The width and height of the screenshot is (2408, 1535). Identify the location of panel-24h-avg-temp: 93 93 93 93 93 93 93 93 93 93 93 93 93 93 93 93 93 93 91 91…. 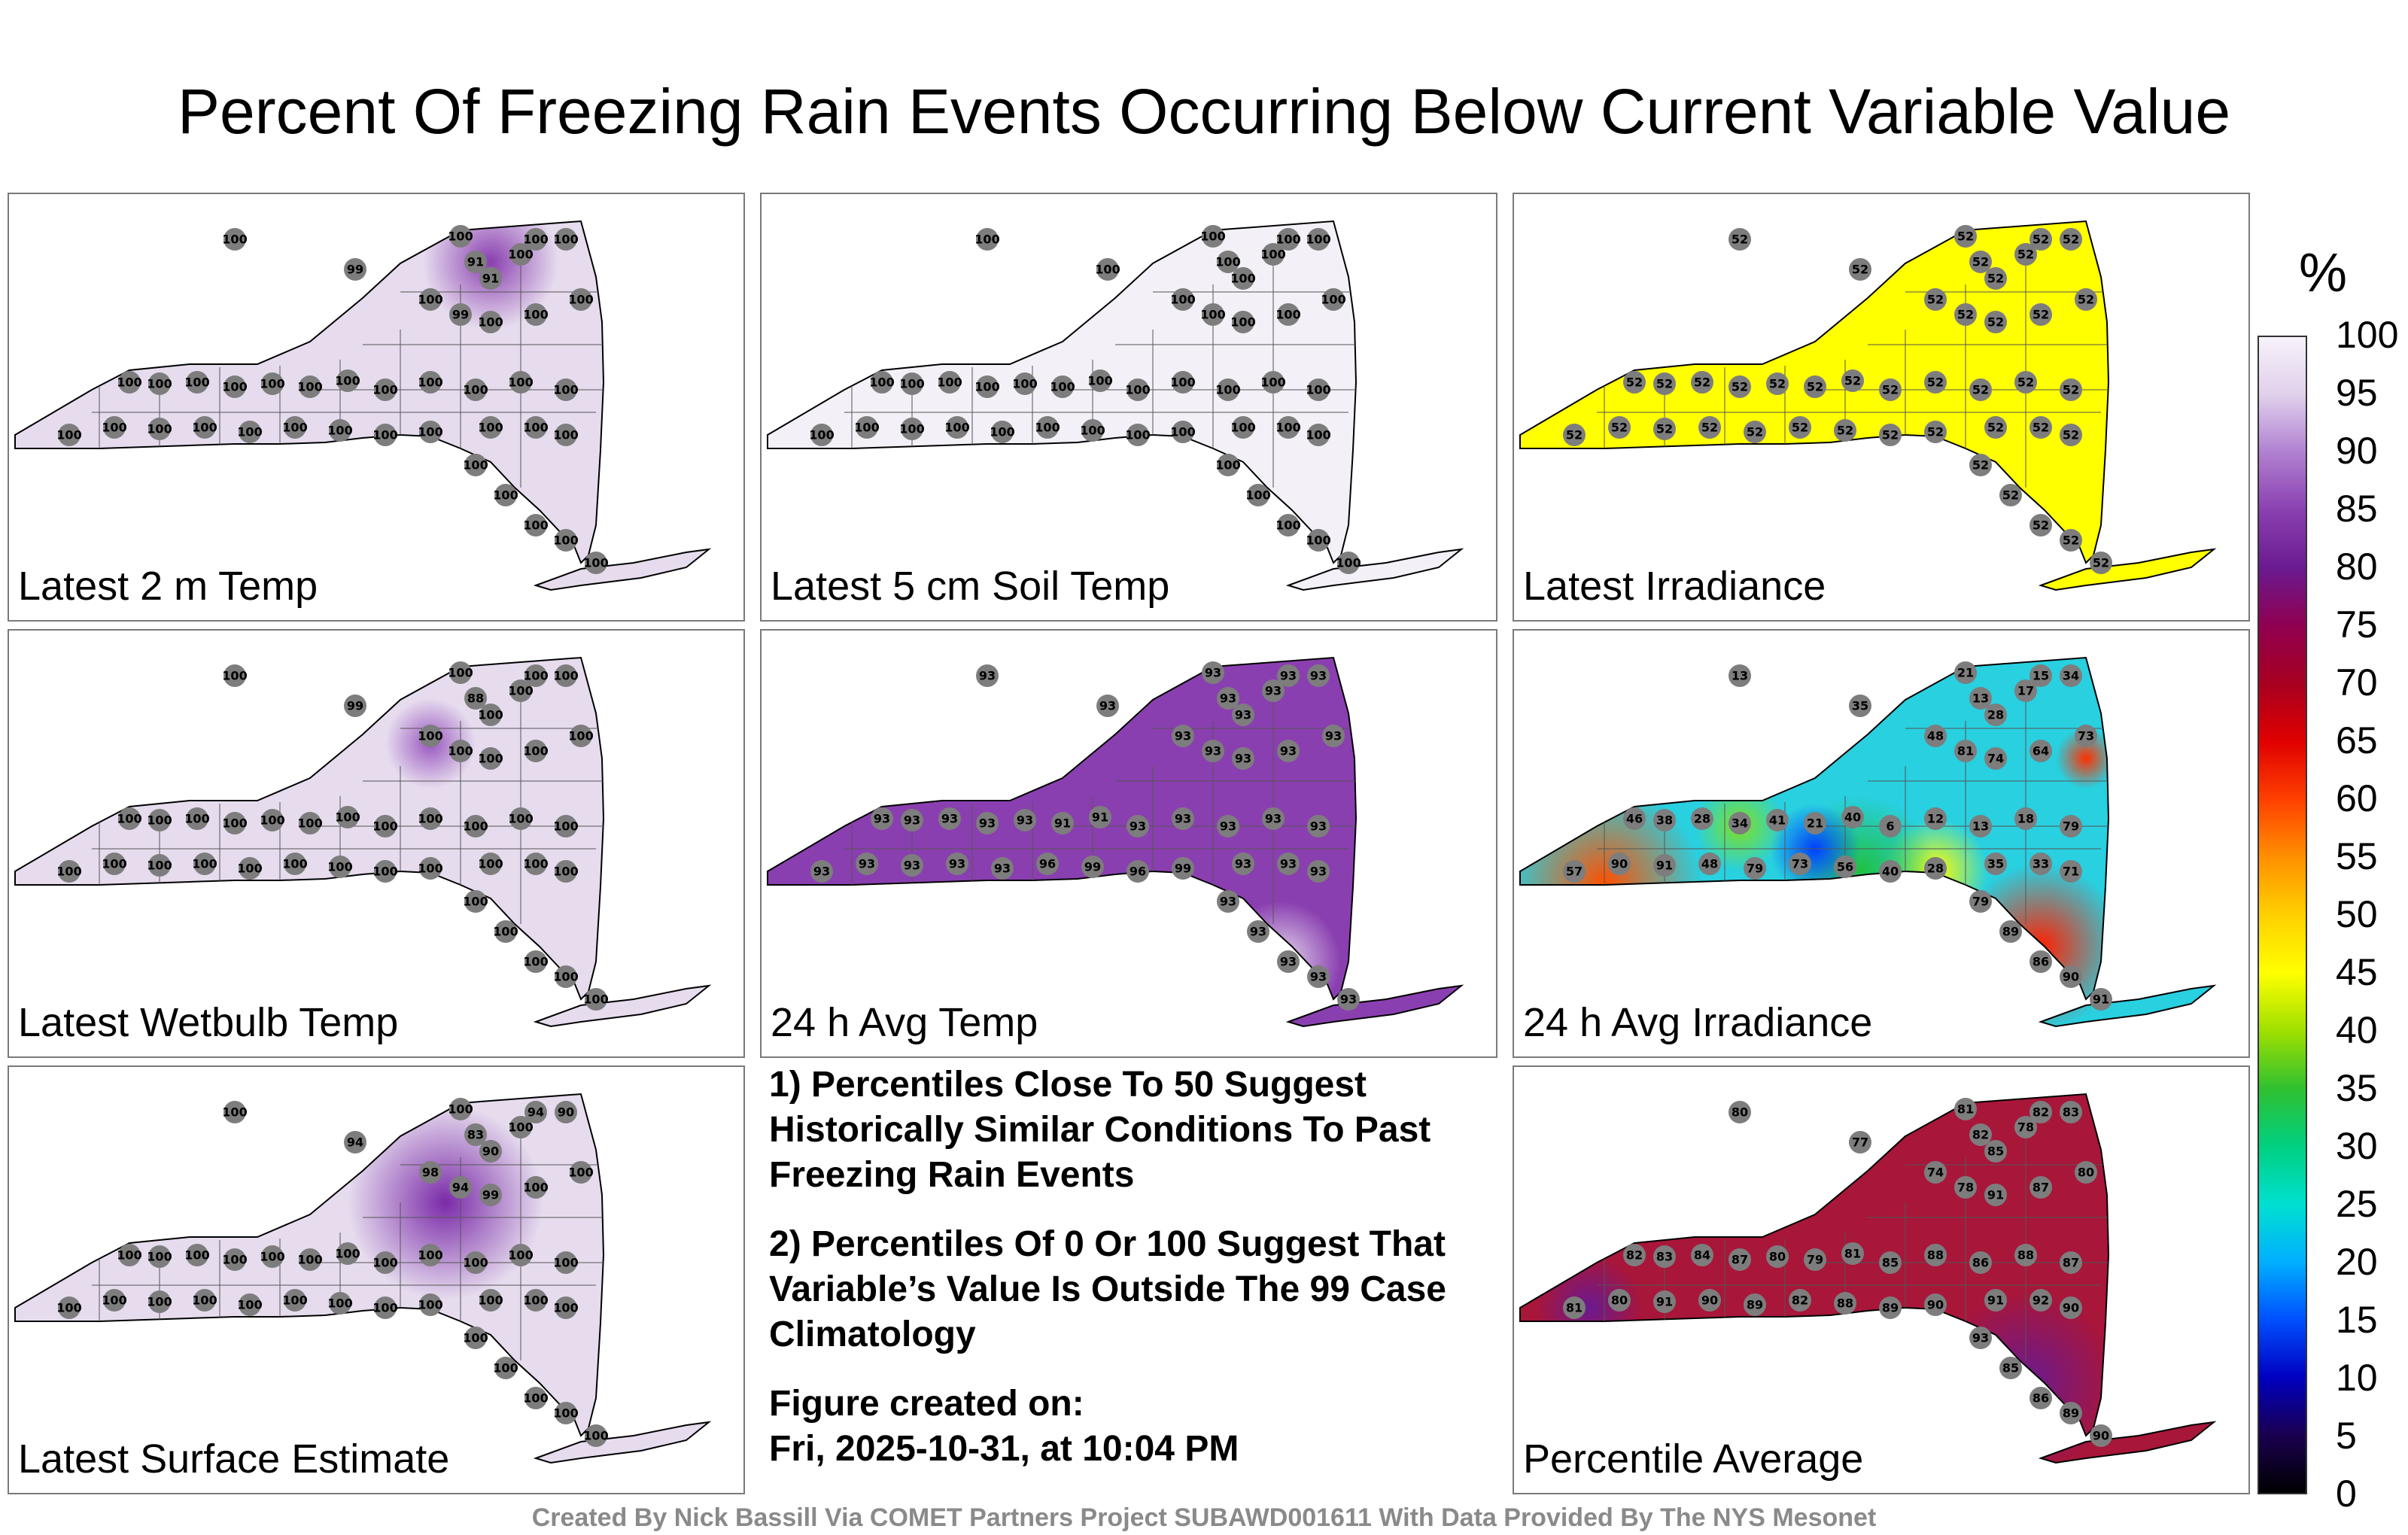
(1128, 843).